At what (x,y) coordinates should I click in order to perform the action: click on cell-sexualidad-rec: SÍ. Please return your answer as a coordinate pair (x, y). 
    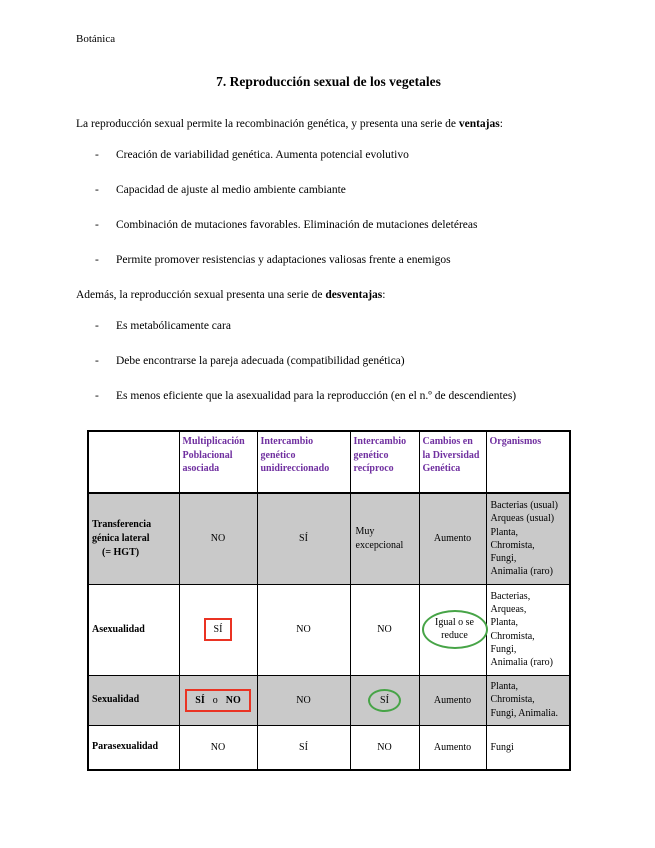
    Looking at the image, I should click on (384, 700).